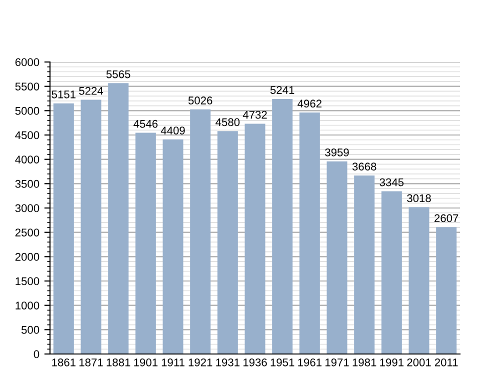  What do you see at coordinates (310, 362) in the screenshot?
I see `x-tick-label: 1961` at bounding box center [310, 362].